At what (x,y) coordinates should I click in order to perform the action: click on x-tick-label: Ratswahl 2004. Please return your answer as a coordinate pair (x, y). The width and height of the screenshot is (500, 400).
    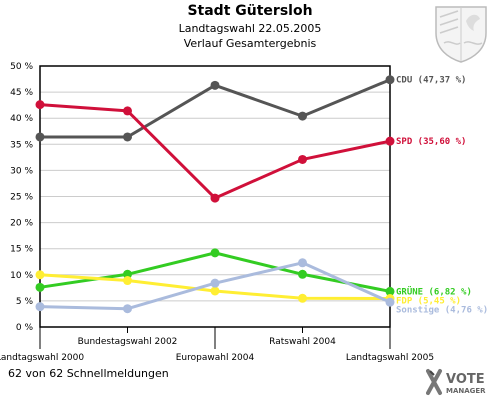
    Looking at the image, I should click on (302, 342).